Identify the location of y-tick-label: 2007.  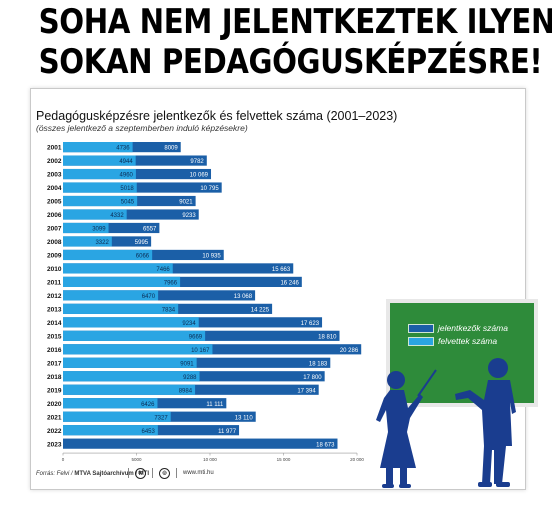
(54, 229).